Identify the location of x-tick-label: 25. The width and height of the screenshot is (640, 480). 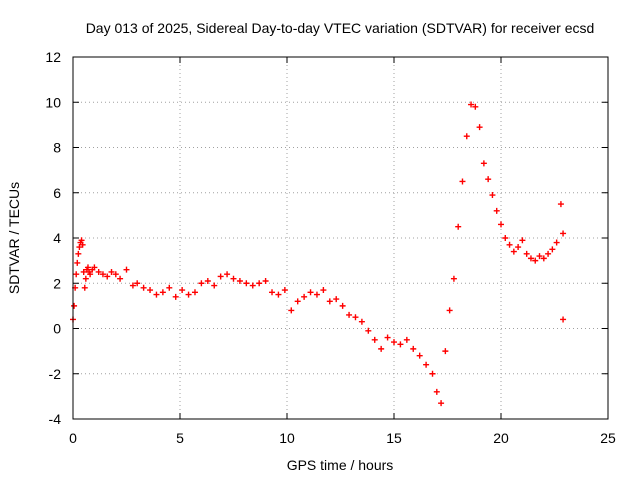
(608, 438).